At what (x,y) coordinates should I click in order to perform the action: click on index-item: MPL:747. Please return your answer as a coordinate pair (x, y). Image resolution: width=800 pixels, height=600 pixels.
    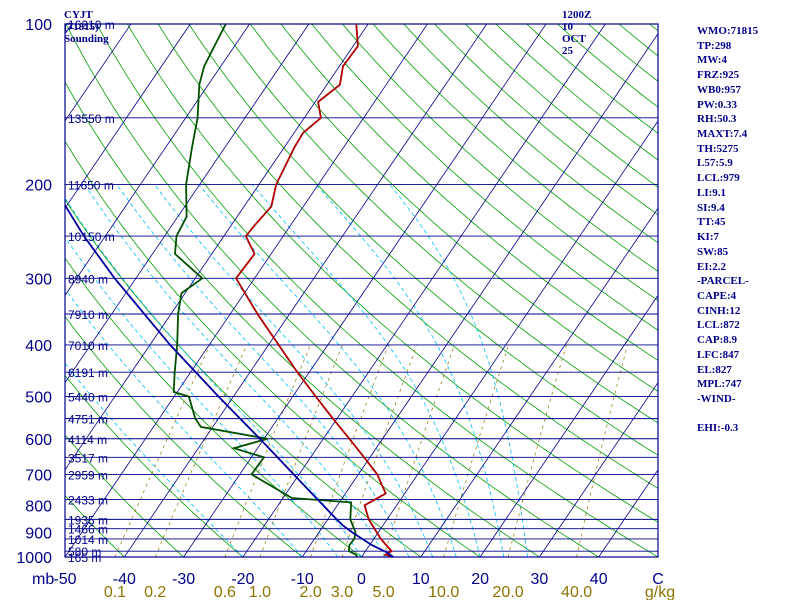
    Looking at the image, I should click on (719, 384).